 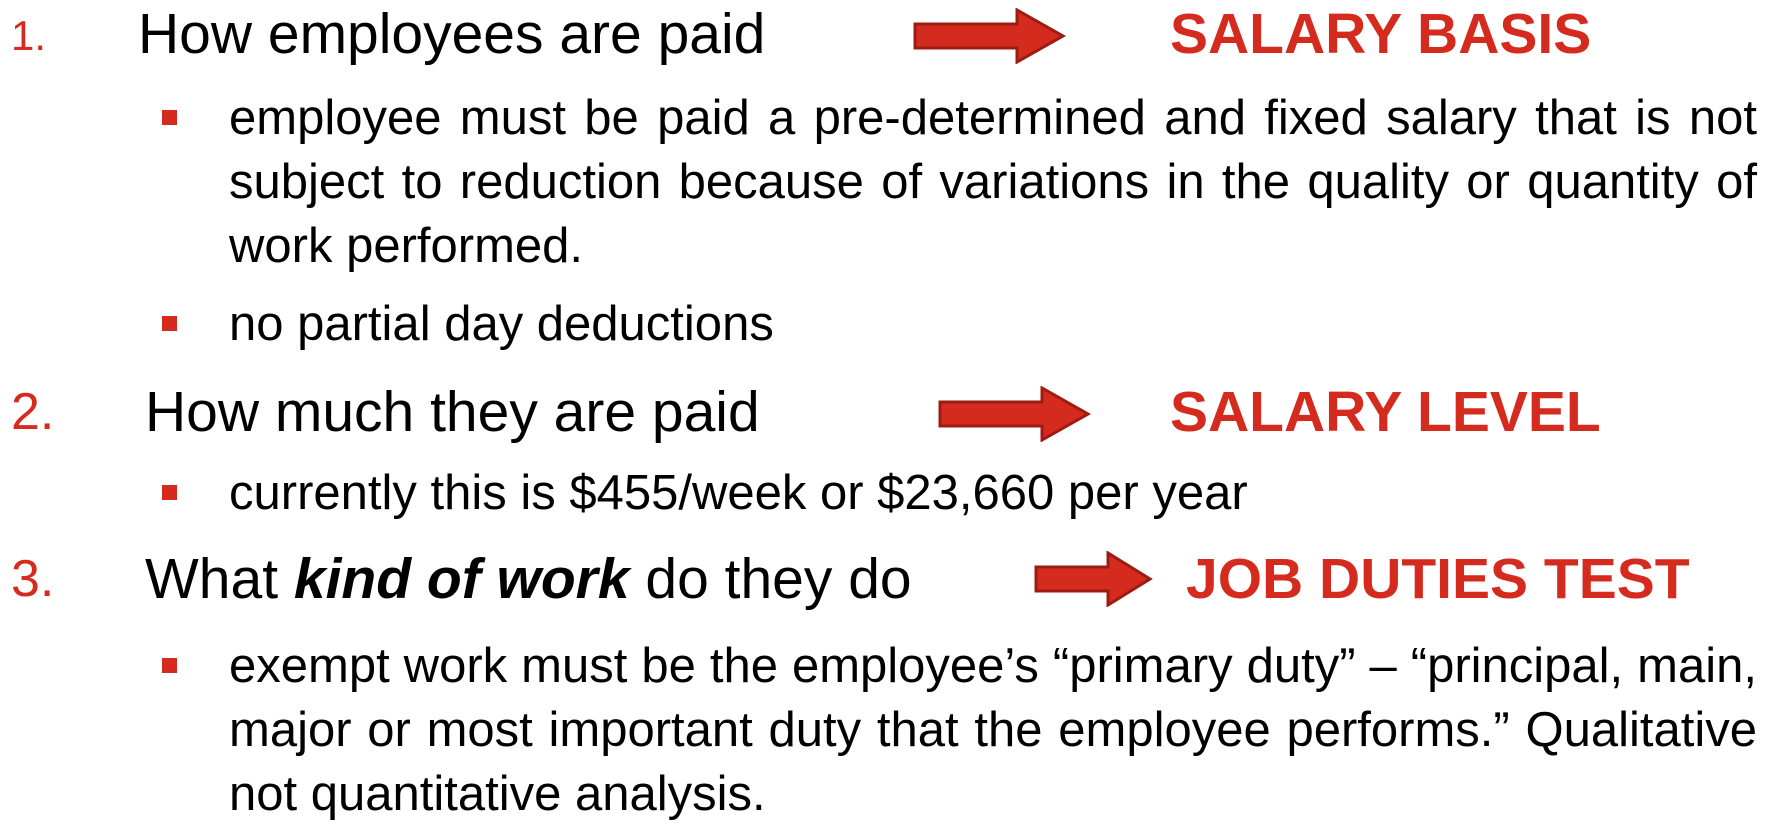 What do you see at coordinates (501, 324) in the screenshot?
I see `bullet-text: no partial day deductions` at bounding box center [501, 324].